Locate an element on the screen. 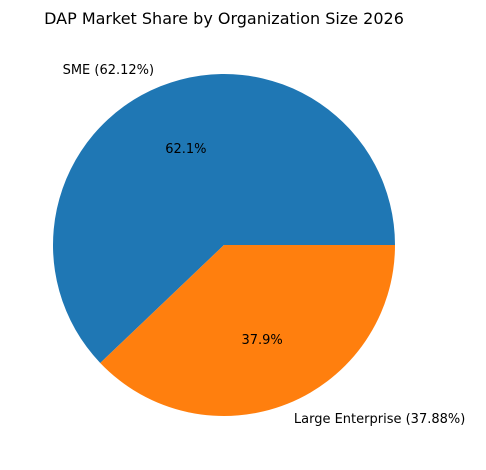 The height and width of the screenshot is (470, 486). pie-percent-label: 62.1% is located at coordinates (185, 149).